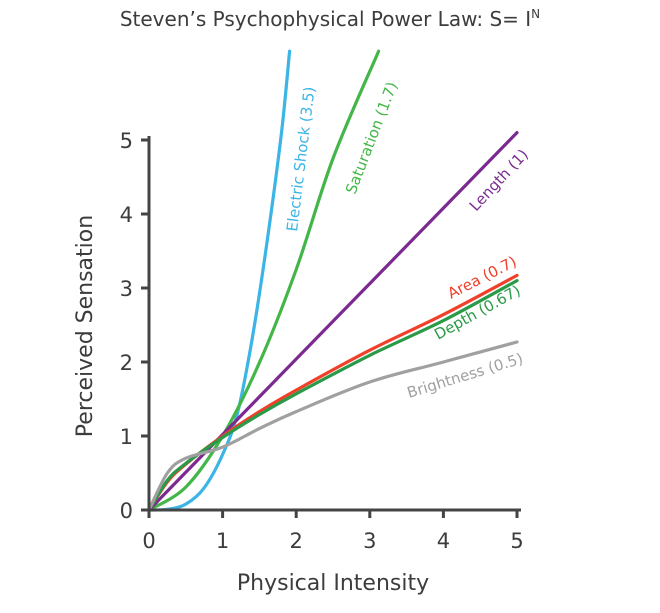 Image resolution: width=660 pixels, height=613 pixels. Describe the element at coordinates (499, 180) in the screenshot. I see `series-label-length: Length (1)` at that location.